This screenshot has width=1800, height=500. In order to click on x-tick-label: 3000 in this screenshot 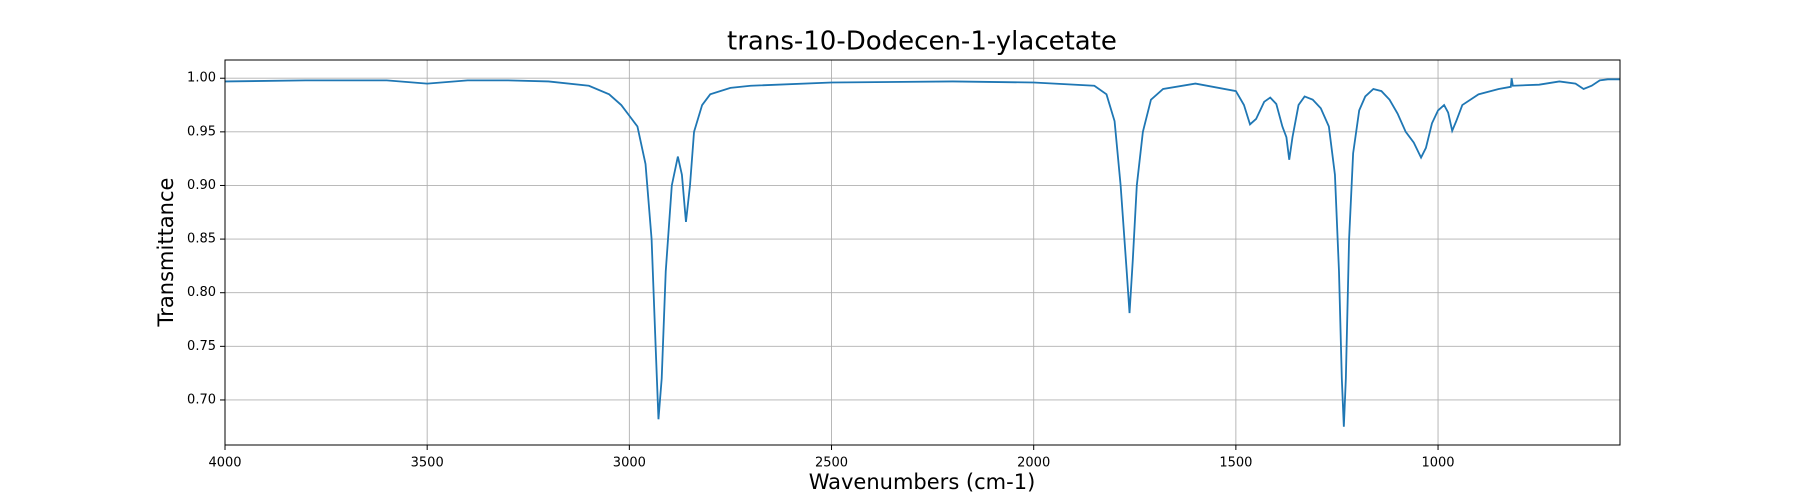, I will do `click(629, 463)`.